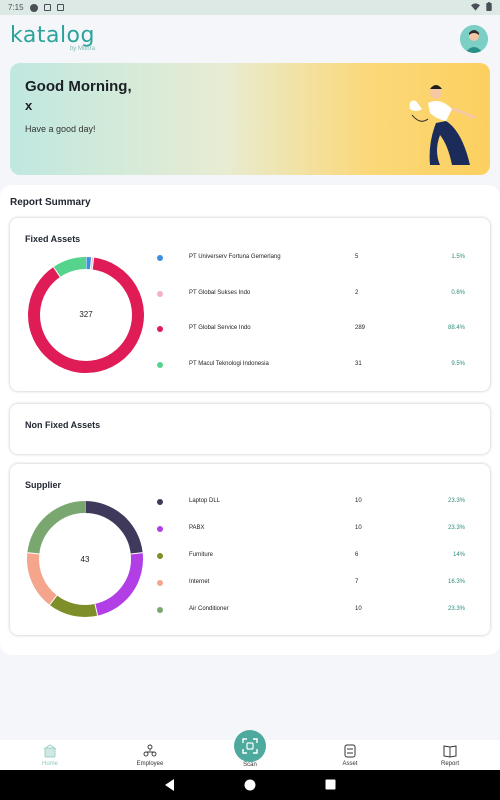  I want to click on nav-asset: Asset, so click(350, 755).